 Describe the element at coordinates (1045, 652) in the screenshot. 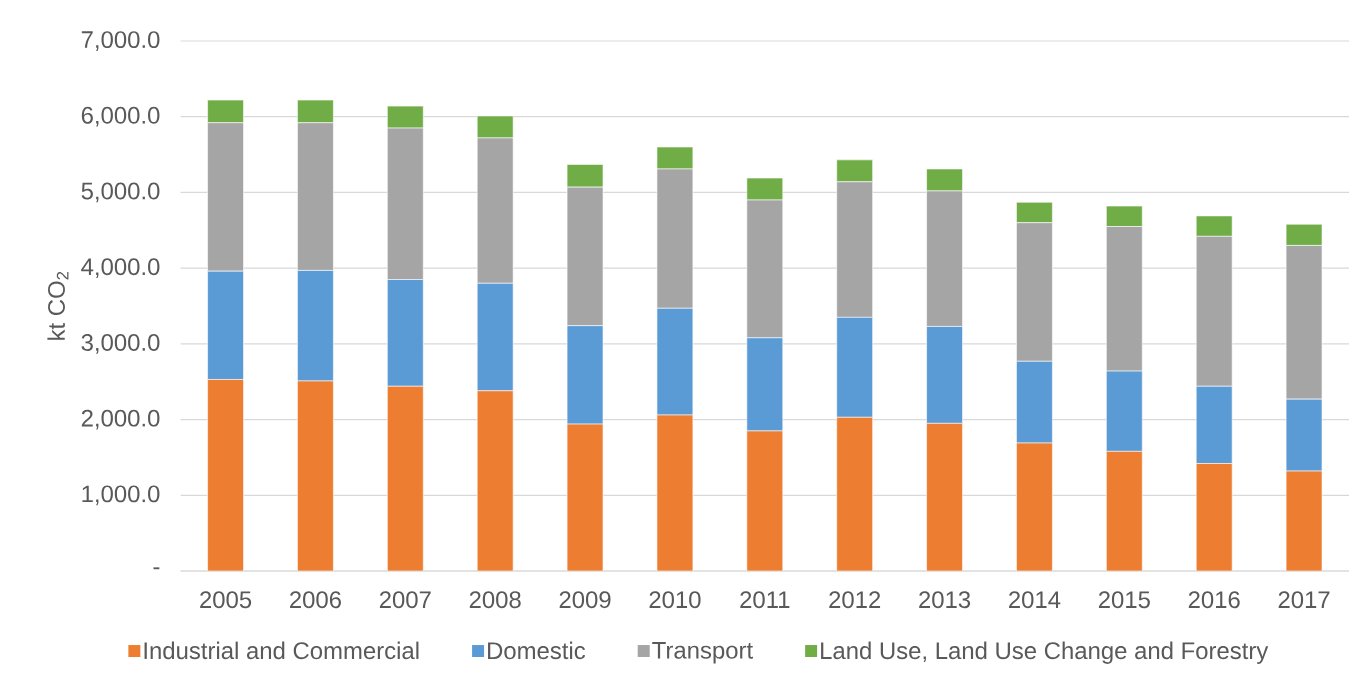

I see `legend-label: Land Use, Land Use Change and Forestry` at that location.